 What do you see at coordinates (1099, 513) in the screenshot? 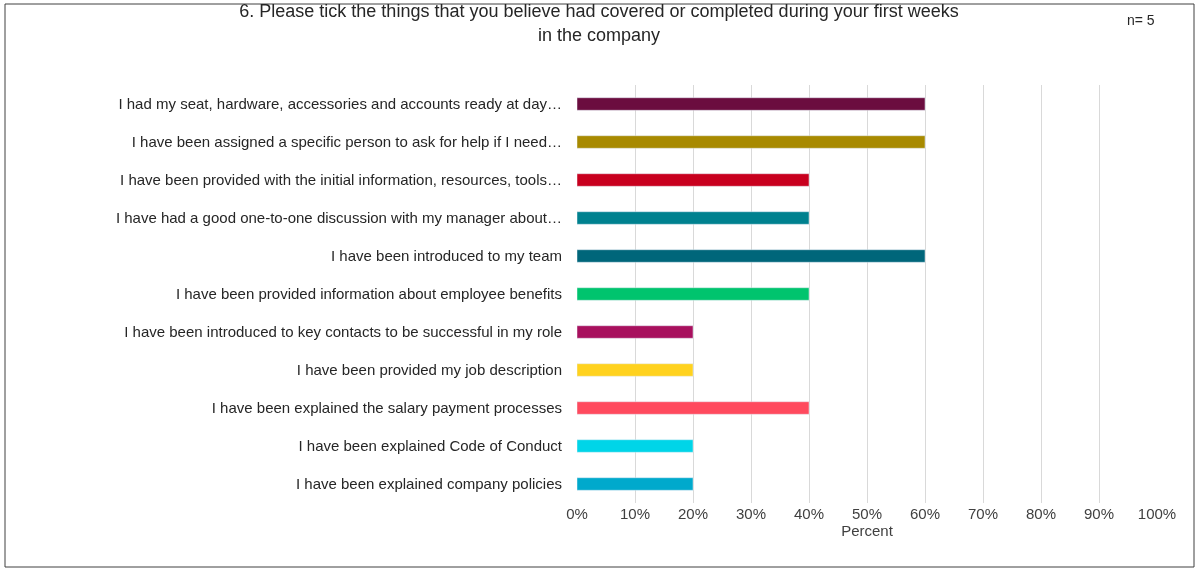
I see `x-tick-label: 90%` at bounding box center [1099, 513].